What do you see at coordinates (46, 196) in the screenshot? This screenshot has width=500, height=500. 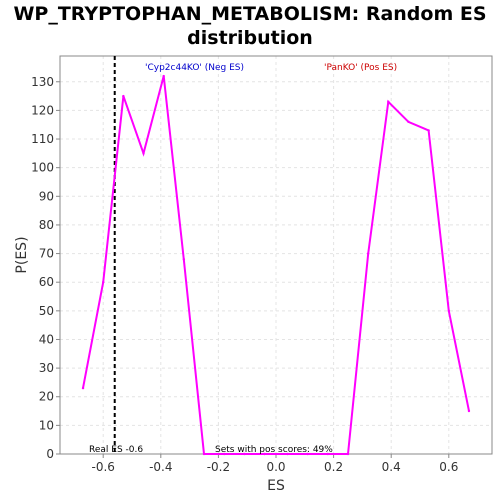 I see `y-tick-label: 90` at bounding box center [46, 196].